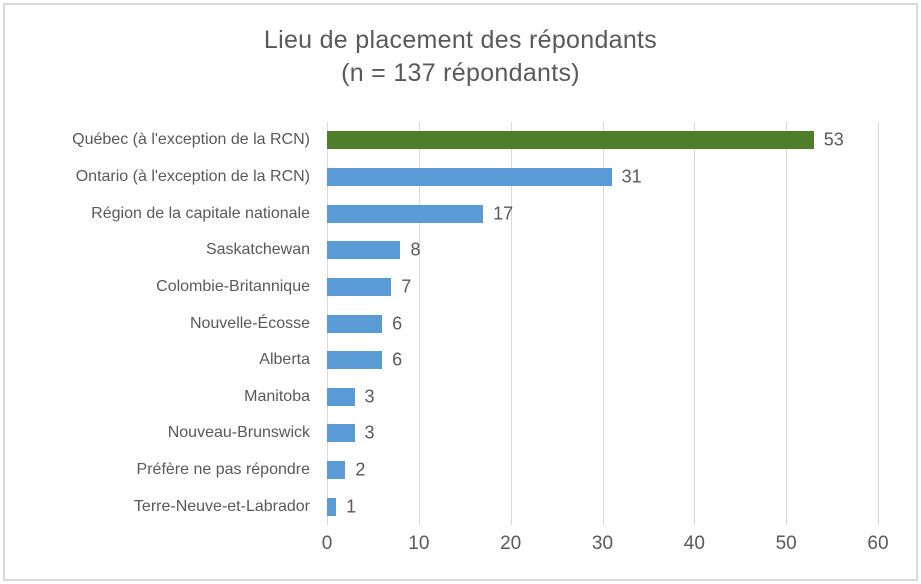 This screenshot has height=584, width=921. I want to click on bar-value-label: 17, so click(503, 213).